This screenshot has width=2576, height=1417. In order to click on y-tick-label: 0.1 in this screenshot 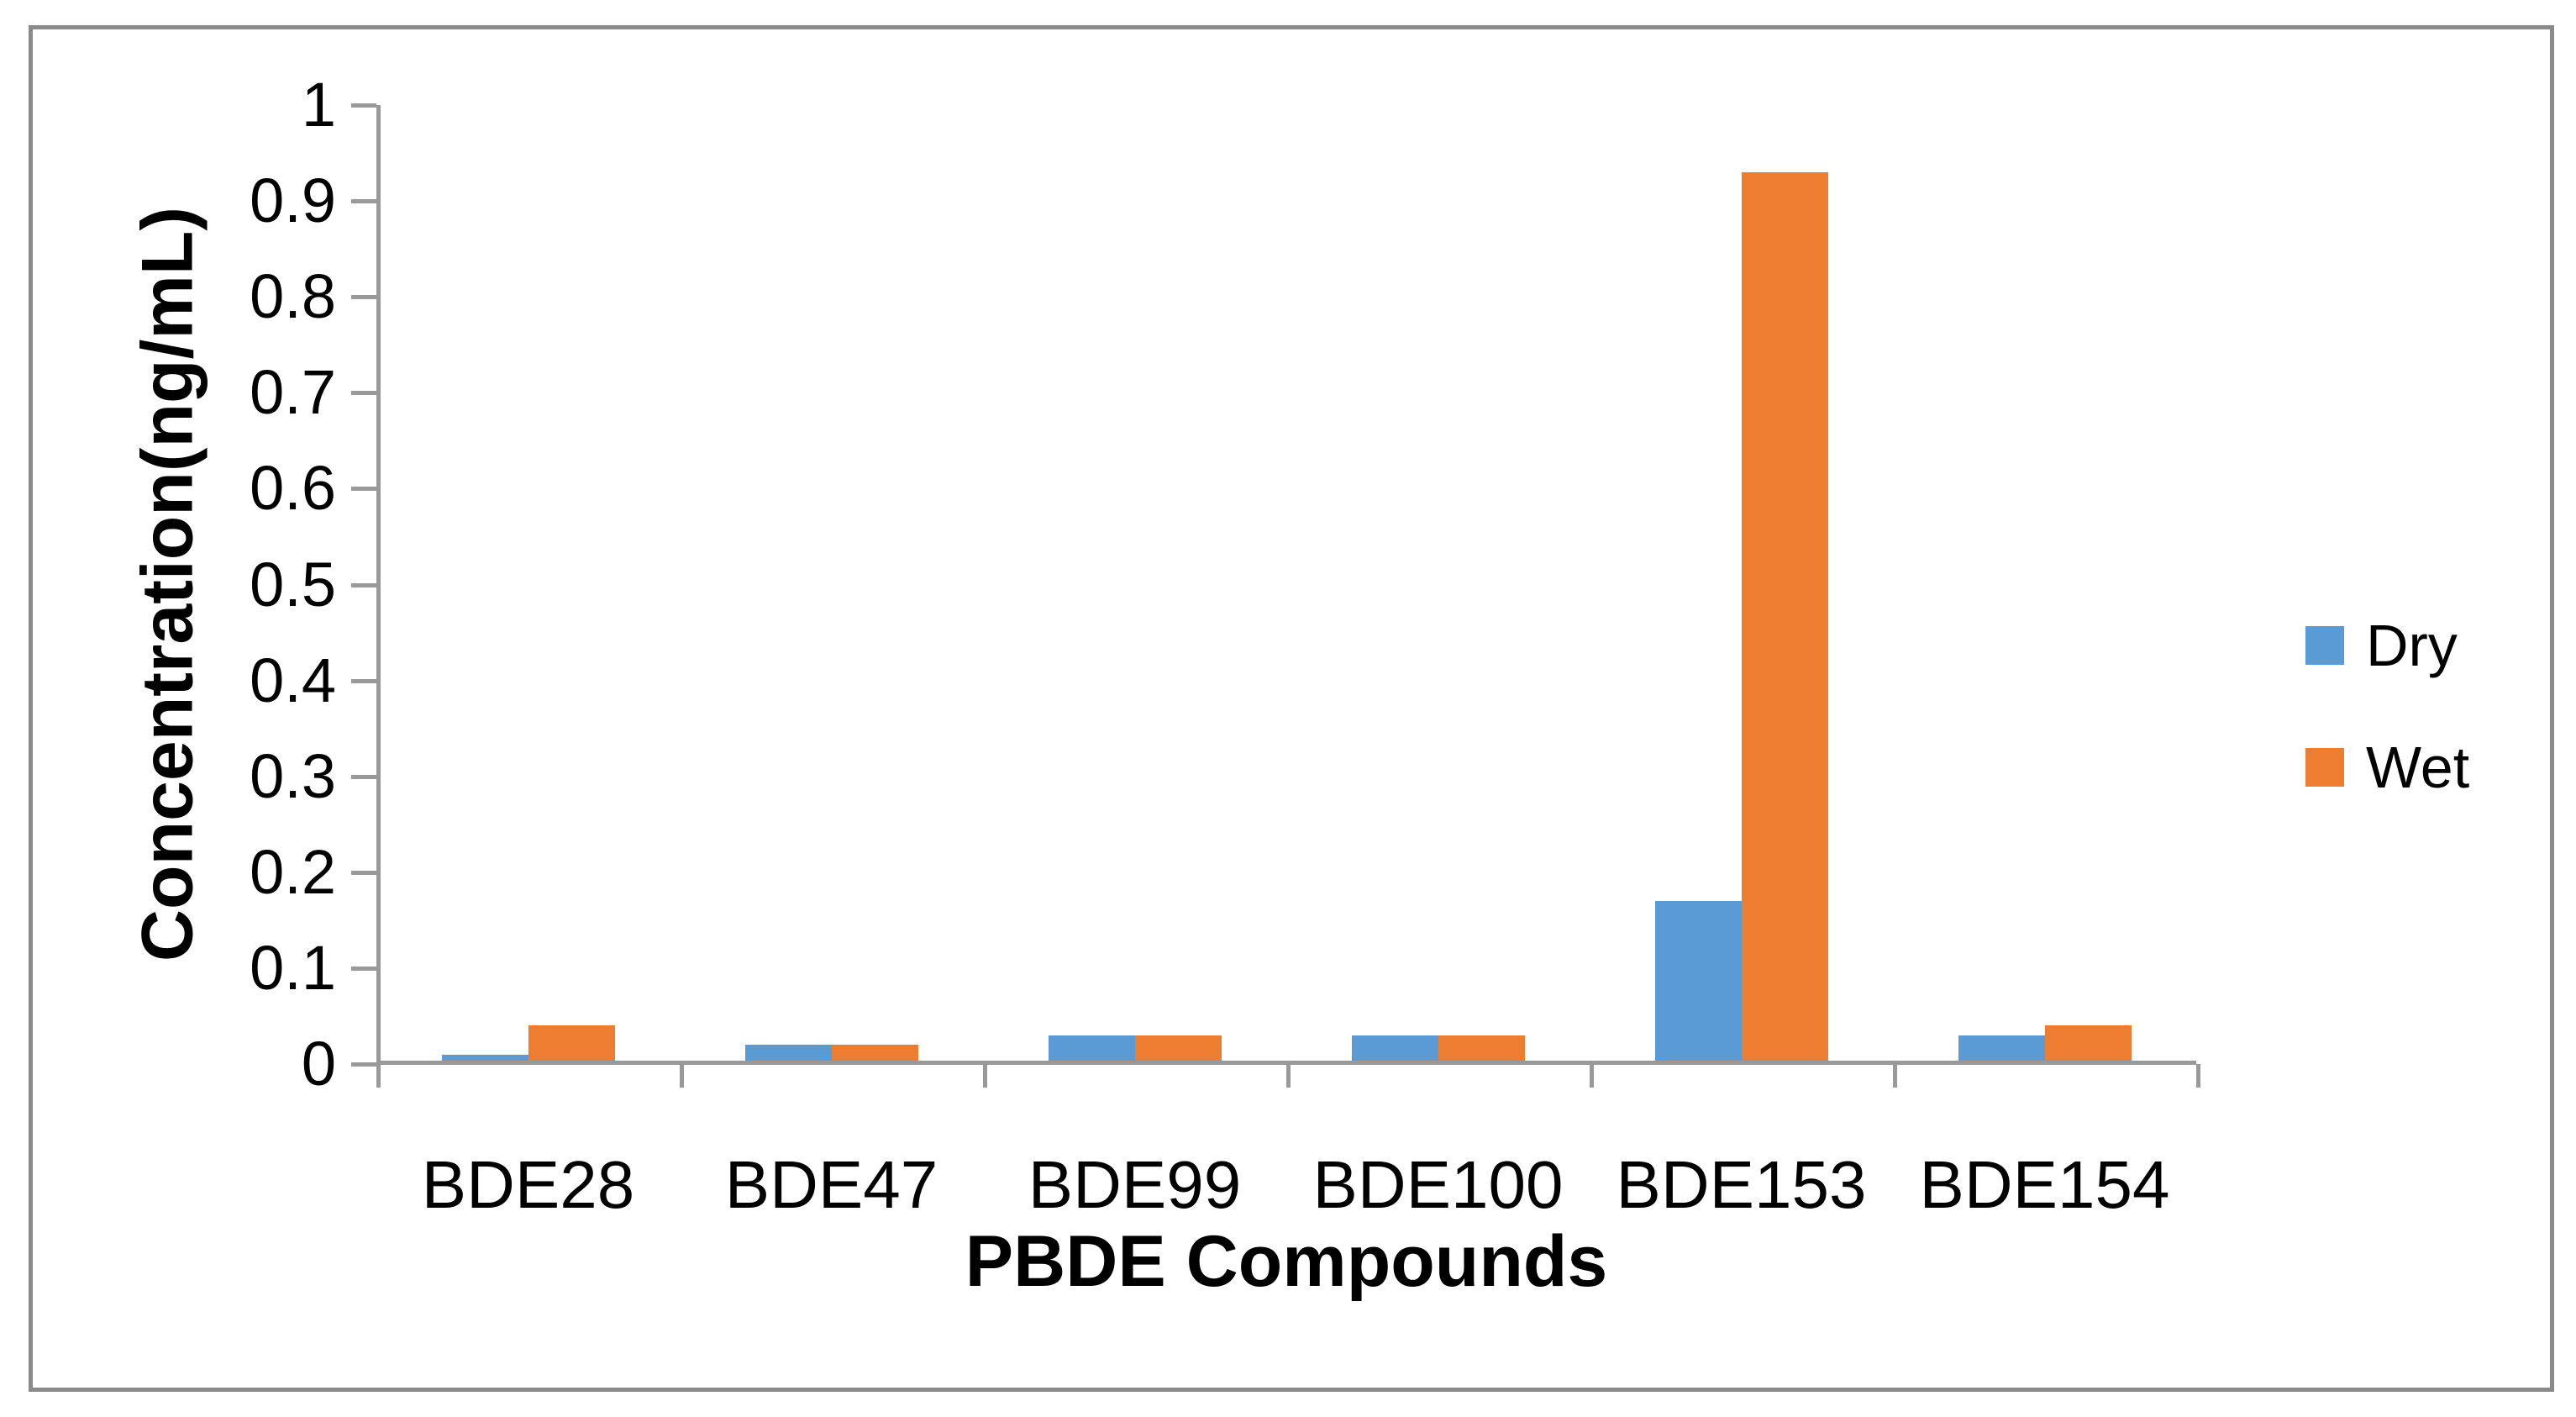, I will do `click(293, 968)`.